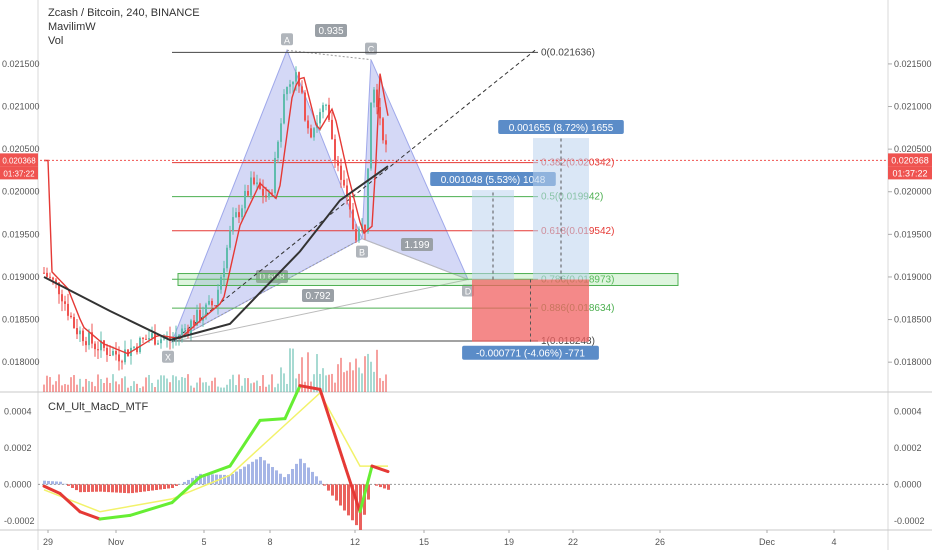  I want to click on price-tick-label-left: 0.018000, so click(21, 362).